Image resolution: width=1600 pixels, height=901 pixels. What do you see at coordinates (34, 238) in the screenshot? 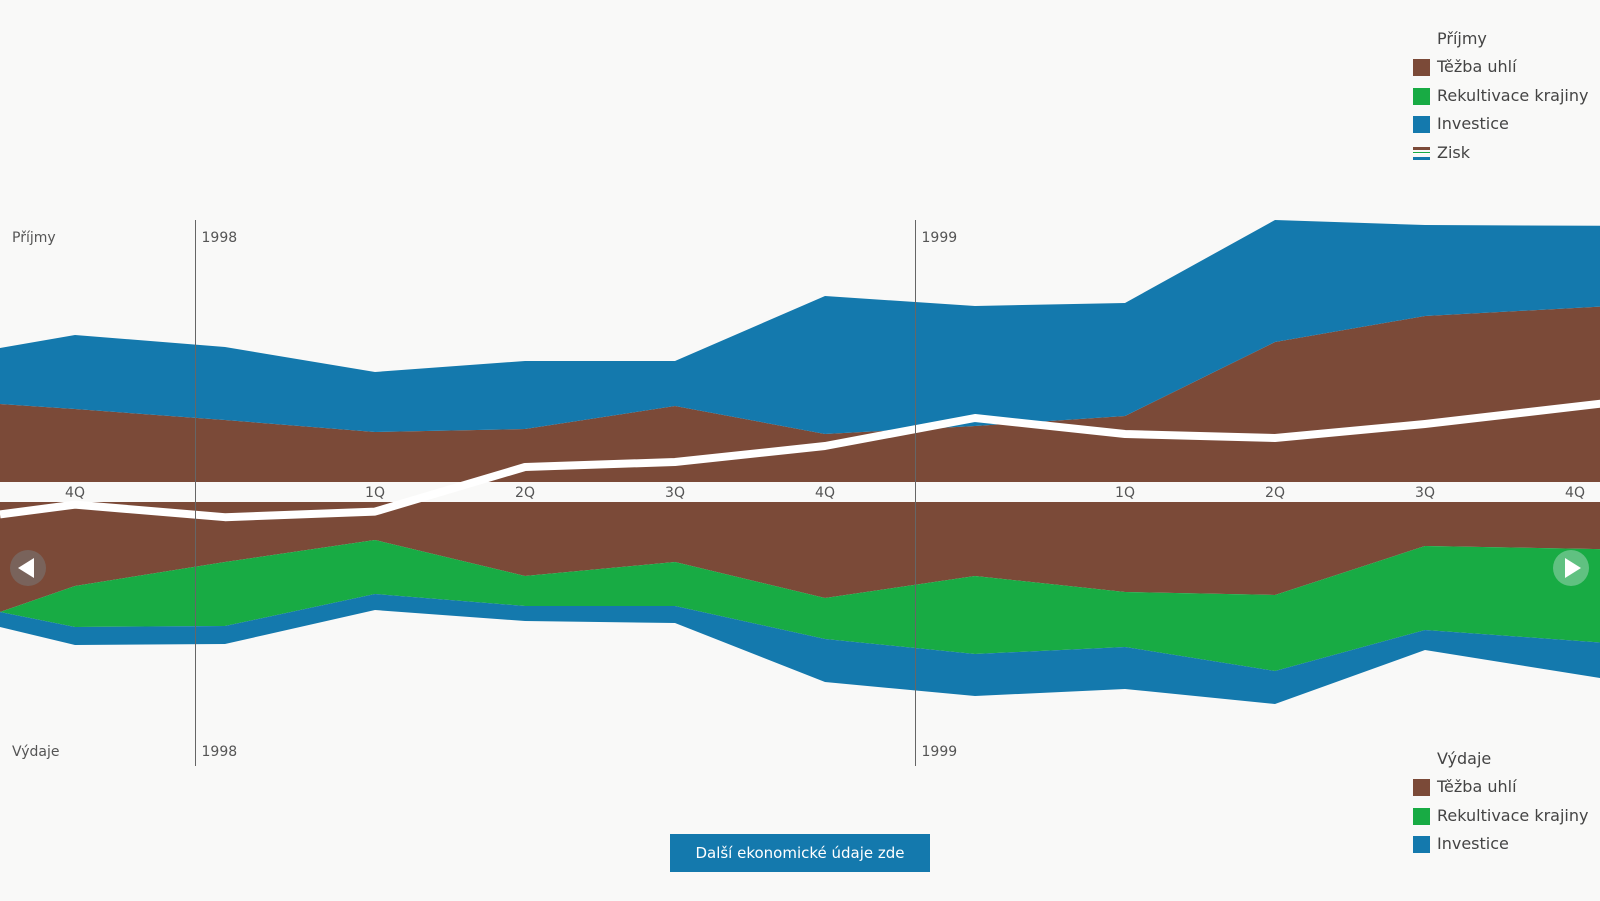
I see `panel-label-income: Příjmy` at bounding box center [34, 238].